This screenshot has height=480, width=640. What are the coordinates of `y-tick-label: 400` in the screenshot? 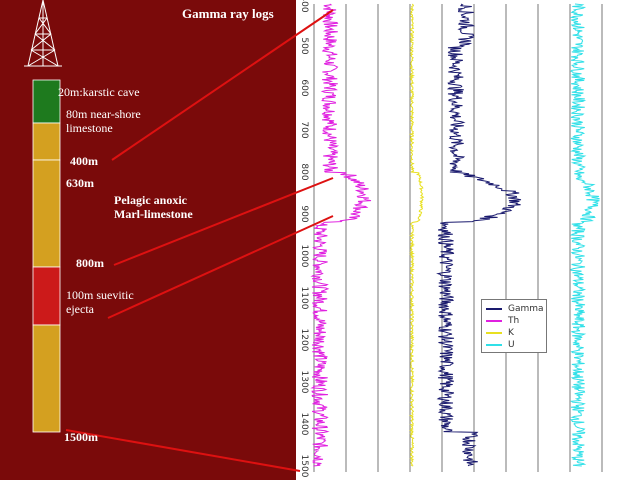 It's located at (304, 6).